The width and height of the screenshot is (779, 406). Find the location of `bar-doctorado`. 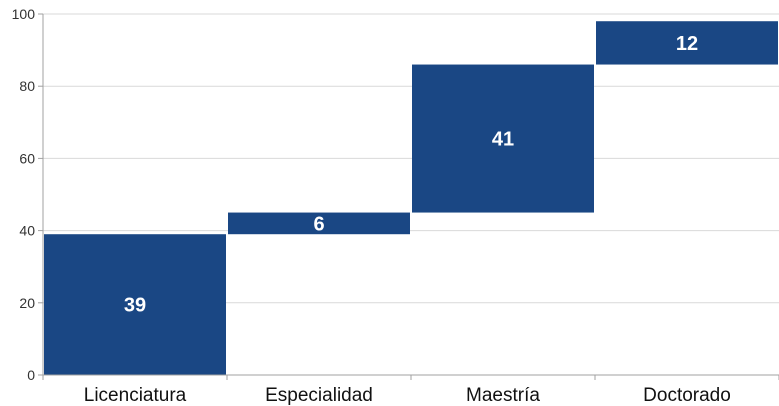

bar-doctorado is located at coordinates (687, 43).